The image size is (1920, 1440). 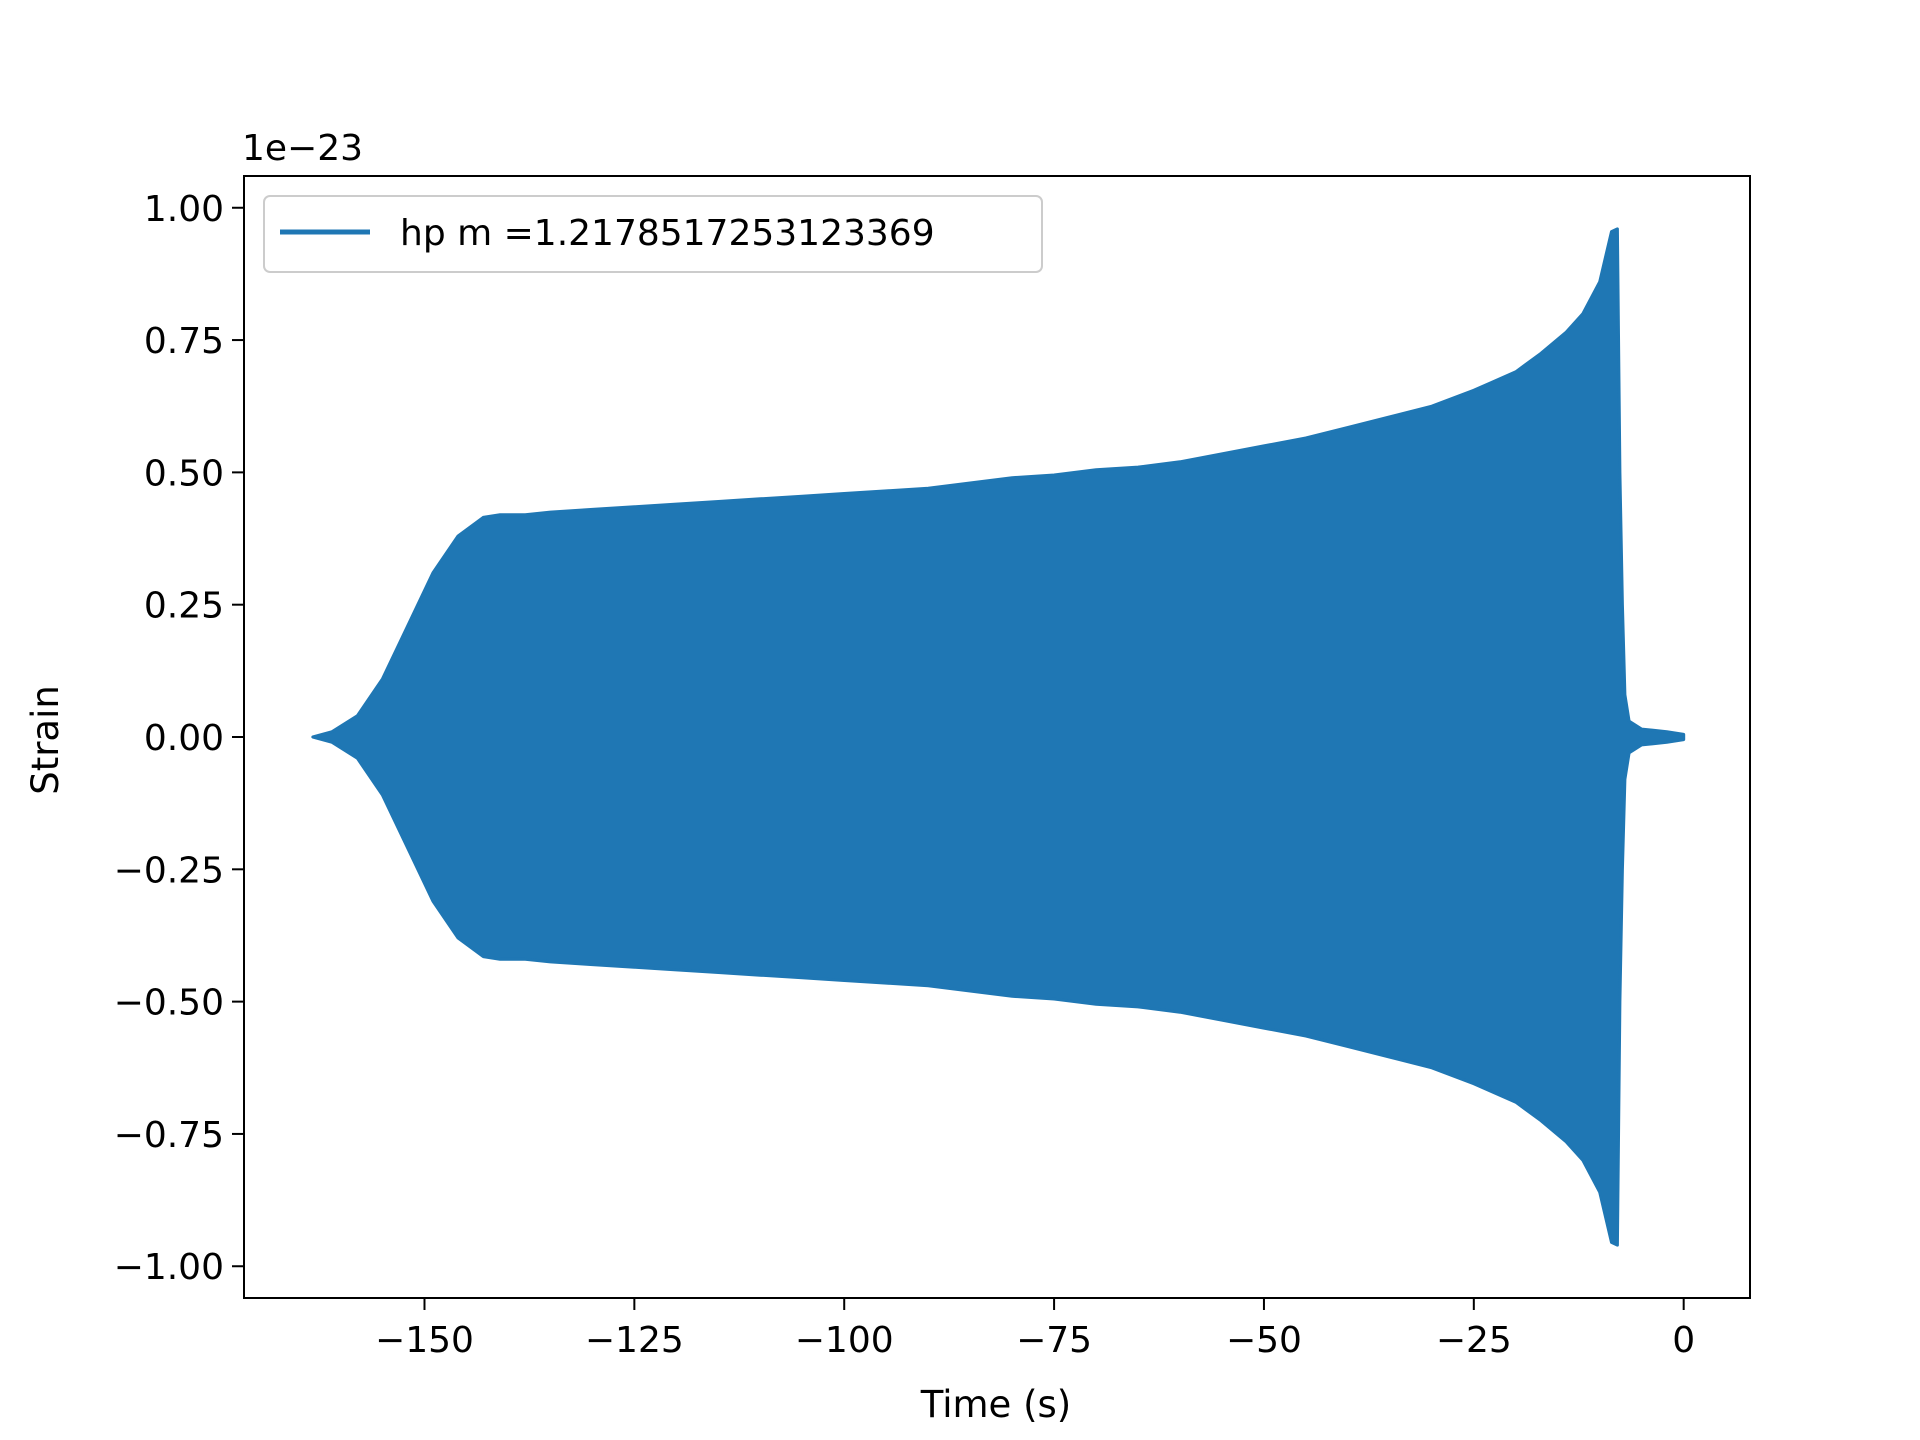 I want to click on y-offset-label: 1e−23, so click(x=302, y=148).